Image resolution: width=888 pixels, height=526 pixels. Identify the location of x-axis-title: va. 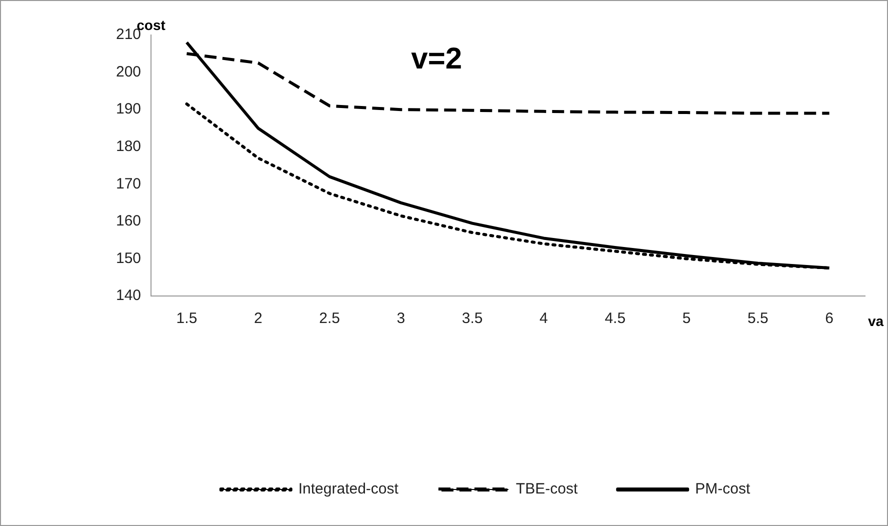
(876, 320).